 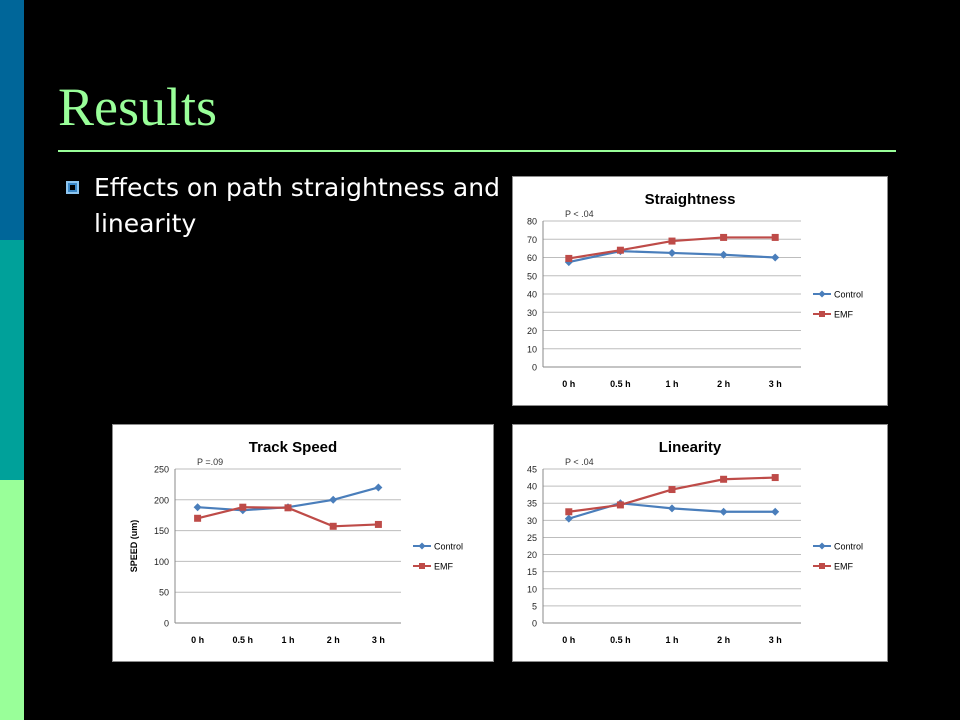 What do you see at coordinates (532, 538) in the screenshot?
I see `y-tick-label: 25` at bounding box center [532, 538].